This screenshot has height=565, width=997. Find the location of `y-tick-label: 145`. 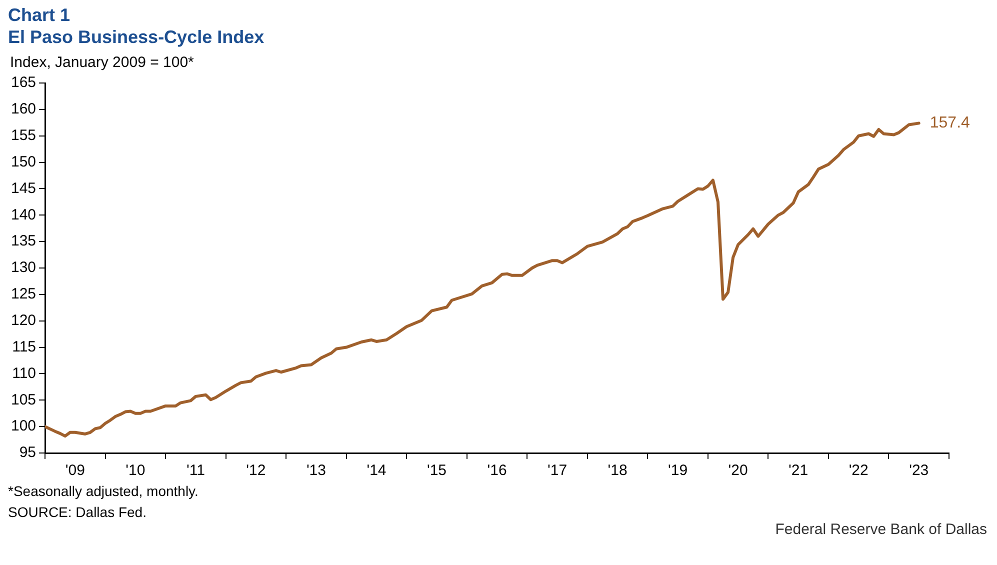

y-tick-label: 145 is located at coordinates (23, 188).